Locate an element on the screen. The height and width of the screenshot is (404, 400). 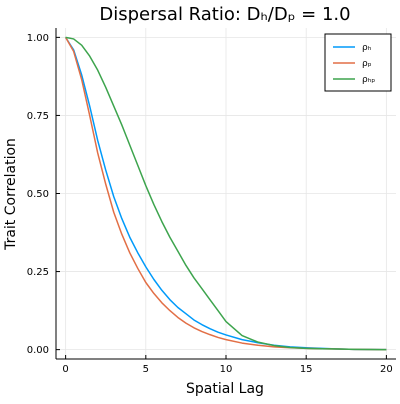
x-tick-label: 10 is located at coordinates (226, 369).